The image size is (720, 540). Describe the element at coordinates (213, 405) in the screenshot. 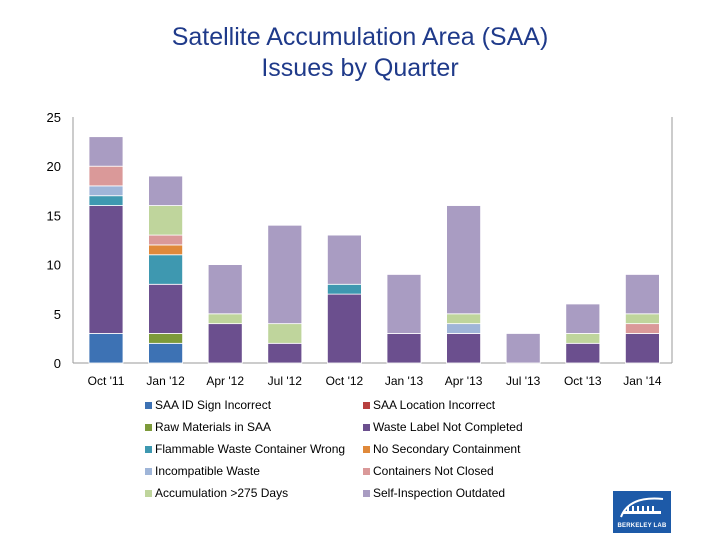

I see `legend-label: SAA ID Sign Incorrect` at that location.